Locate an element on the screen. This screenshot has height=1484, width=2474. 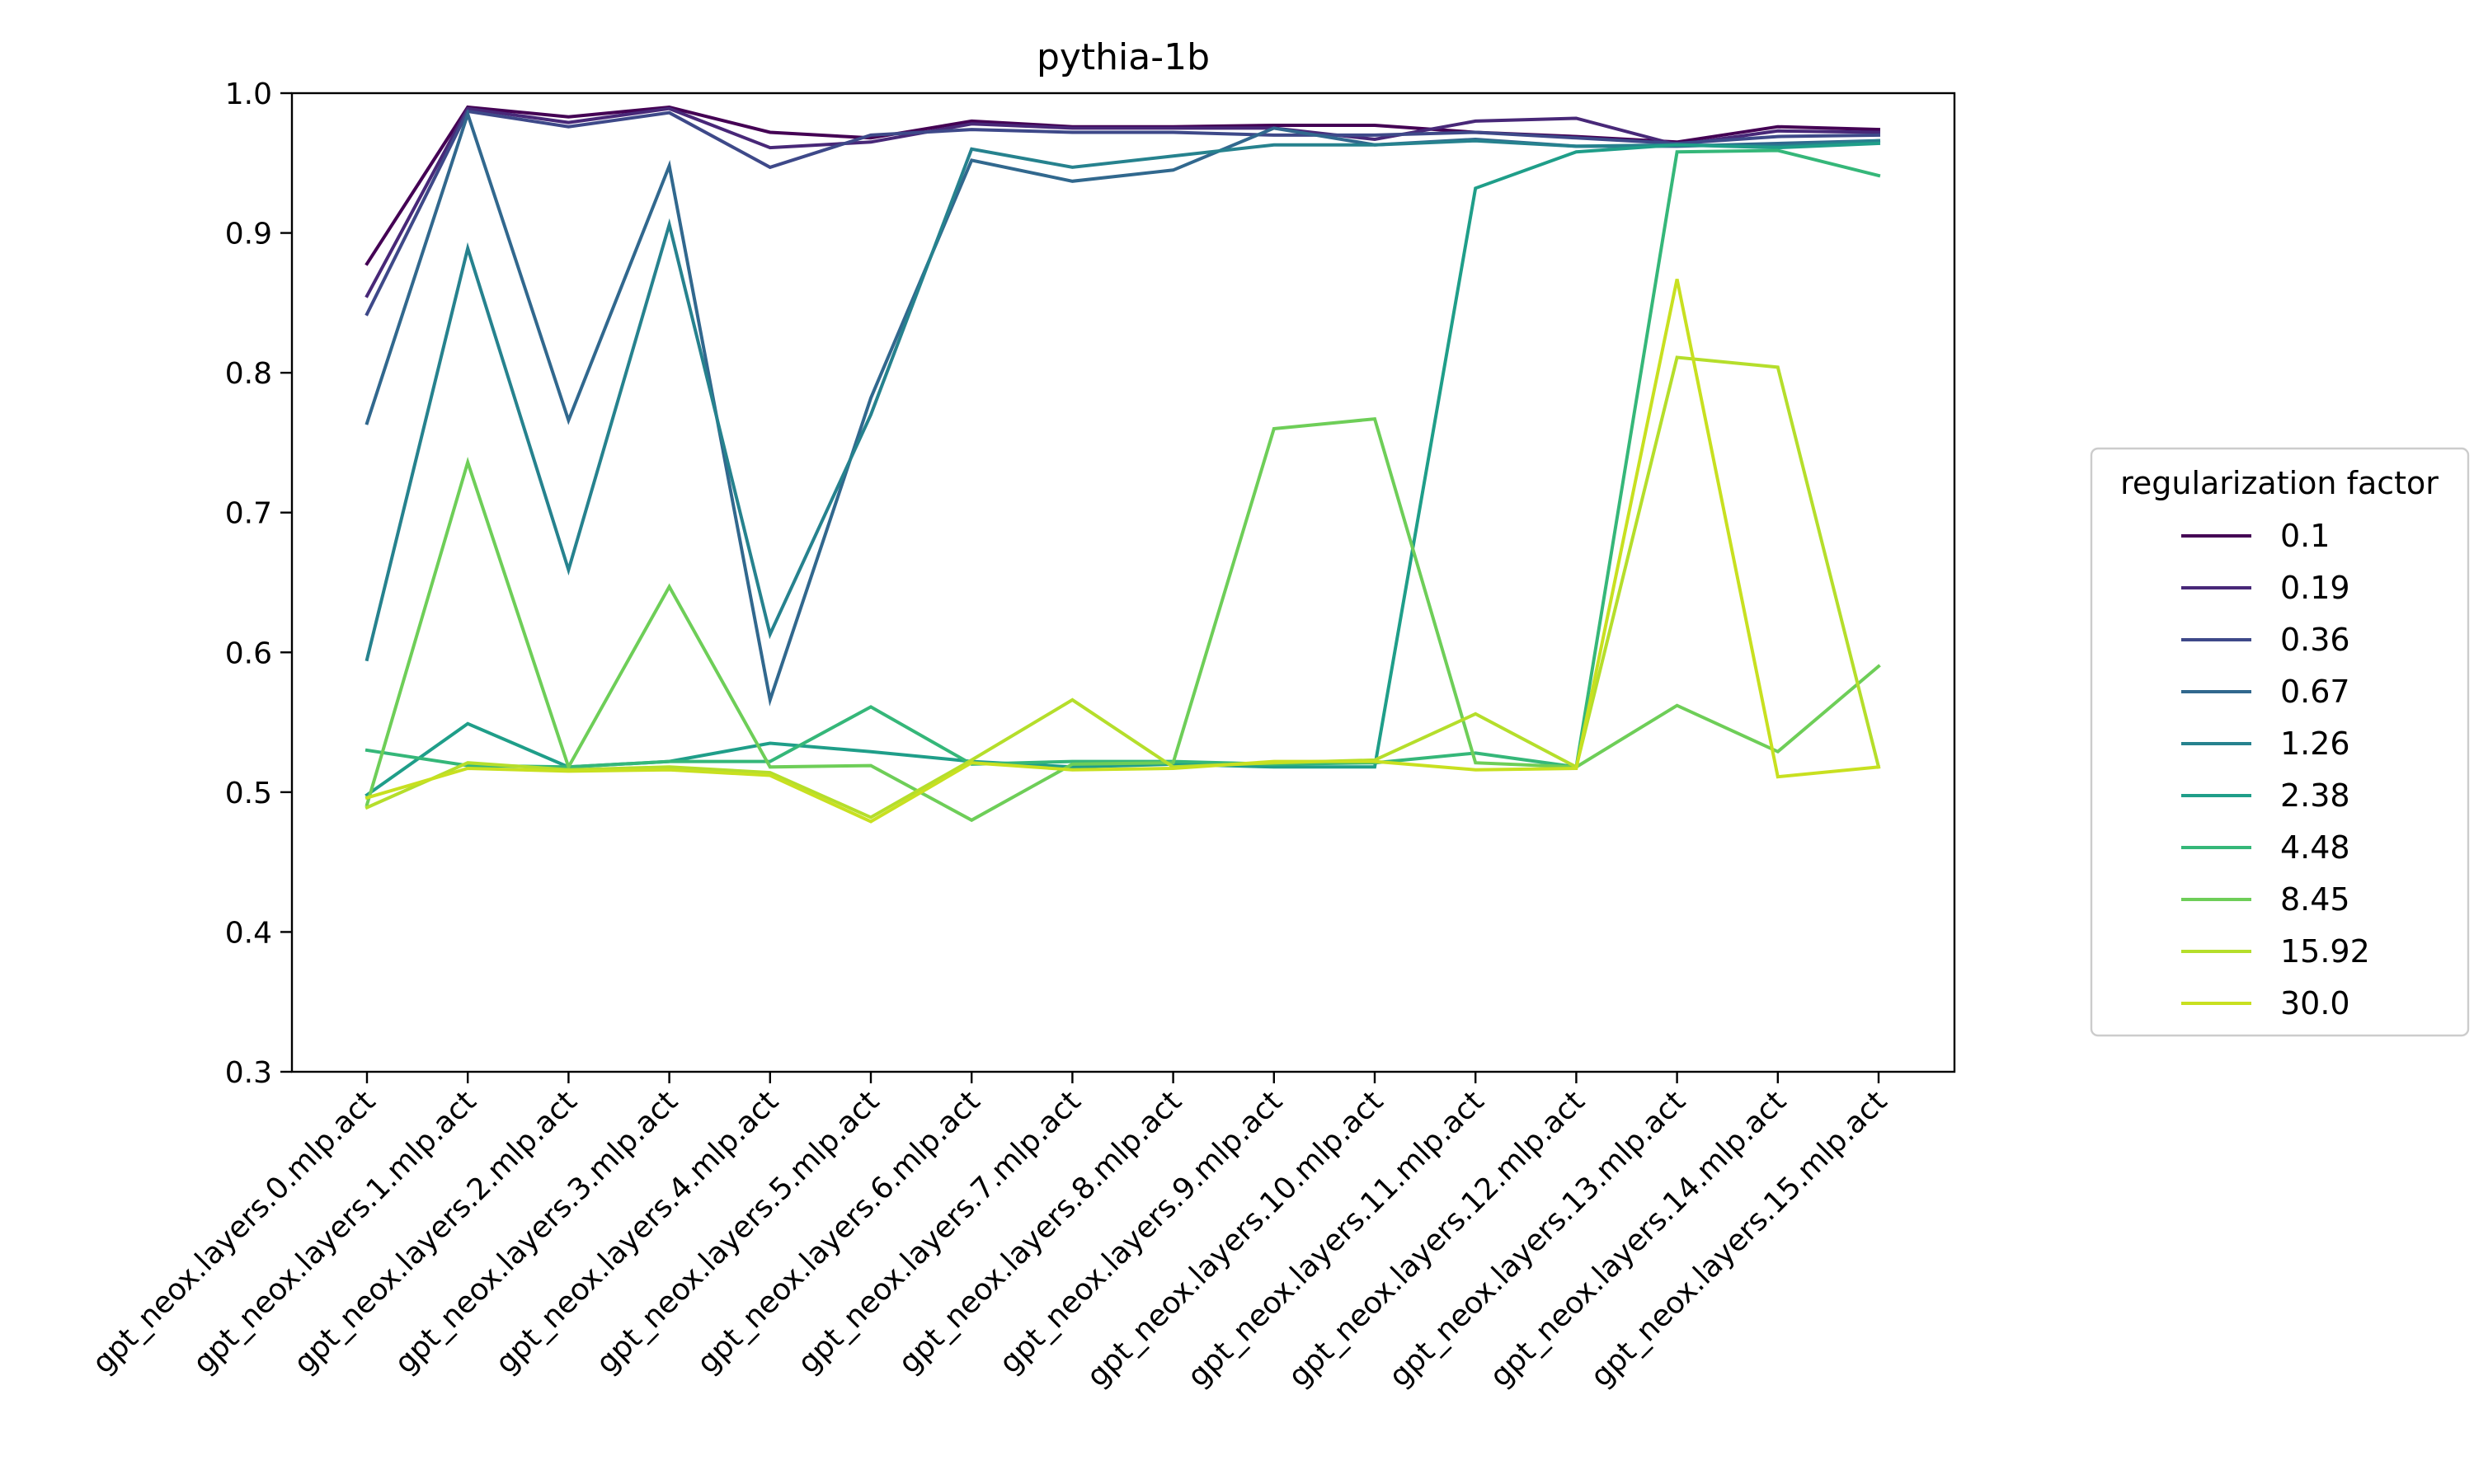
y-tick-label: 0.8 is located at coordinates (248, 374).